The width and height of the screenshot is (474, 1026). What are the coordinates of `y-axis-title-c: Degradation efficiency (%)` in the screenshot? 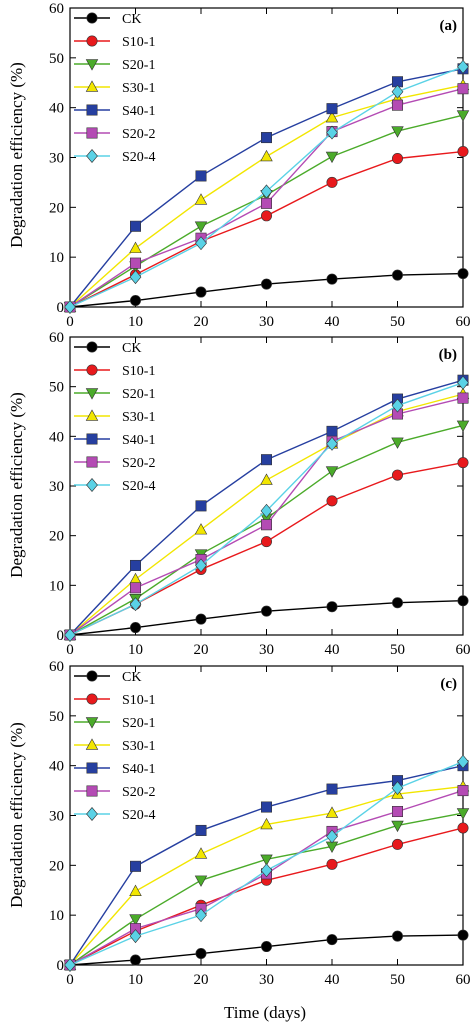 It's located at (16, 815).